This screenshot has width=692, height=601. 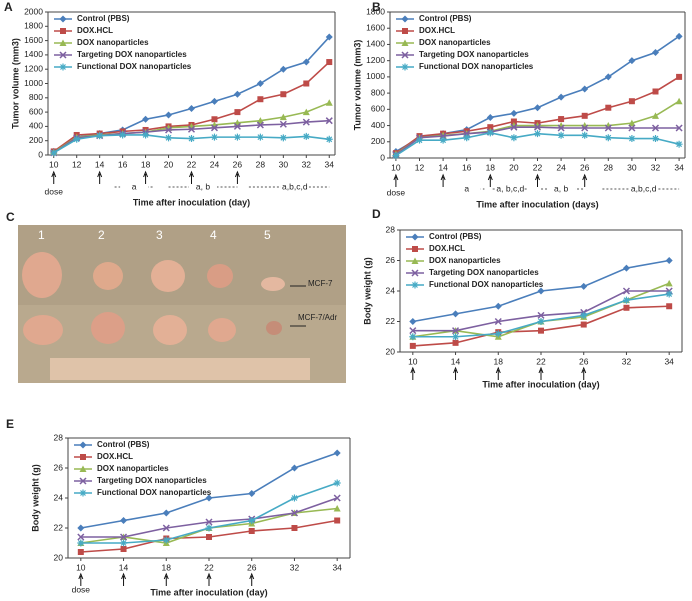 I want to click on x-tick-label: 26, so click(x=252, y=567).